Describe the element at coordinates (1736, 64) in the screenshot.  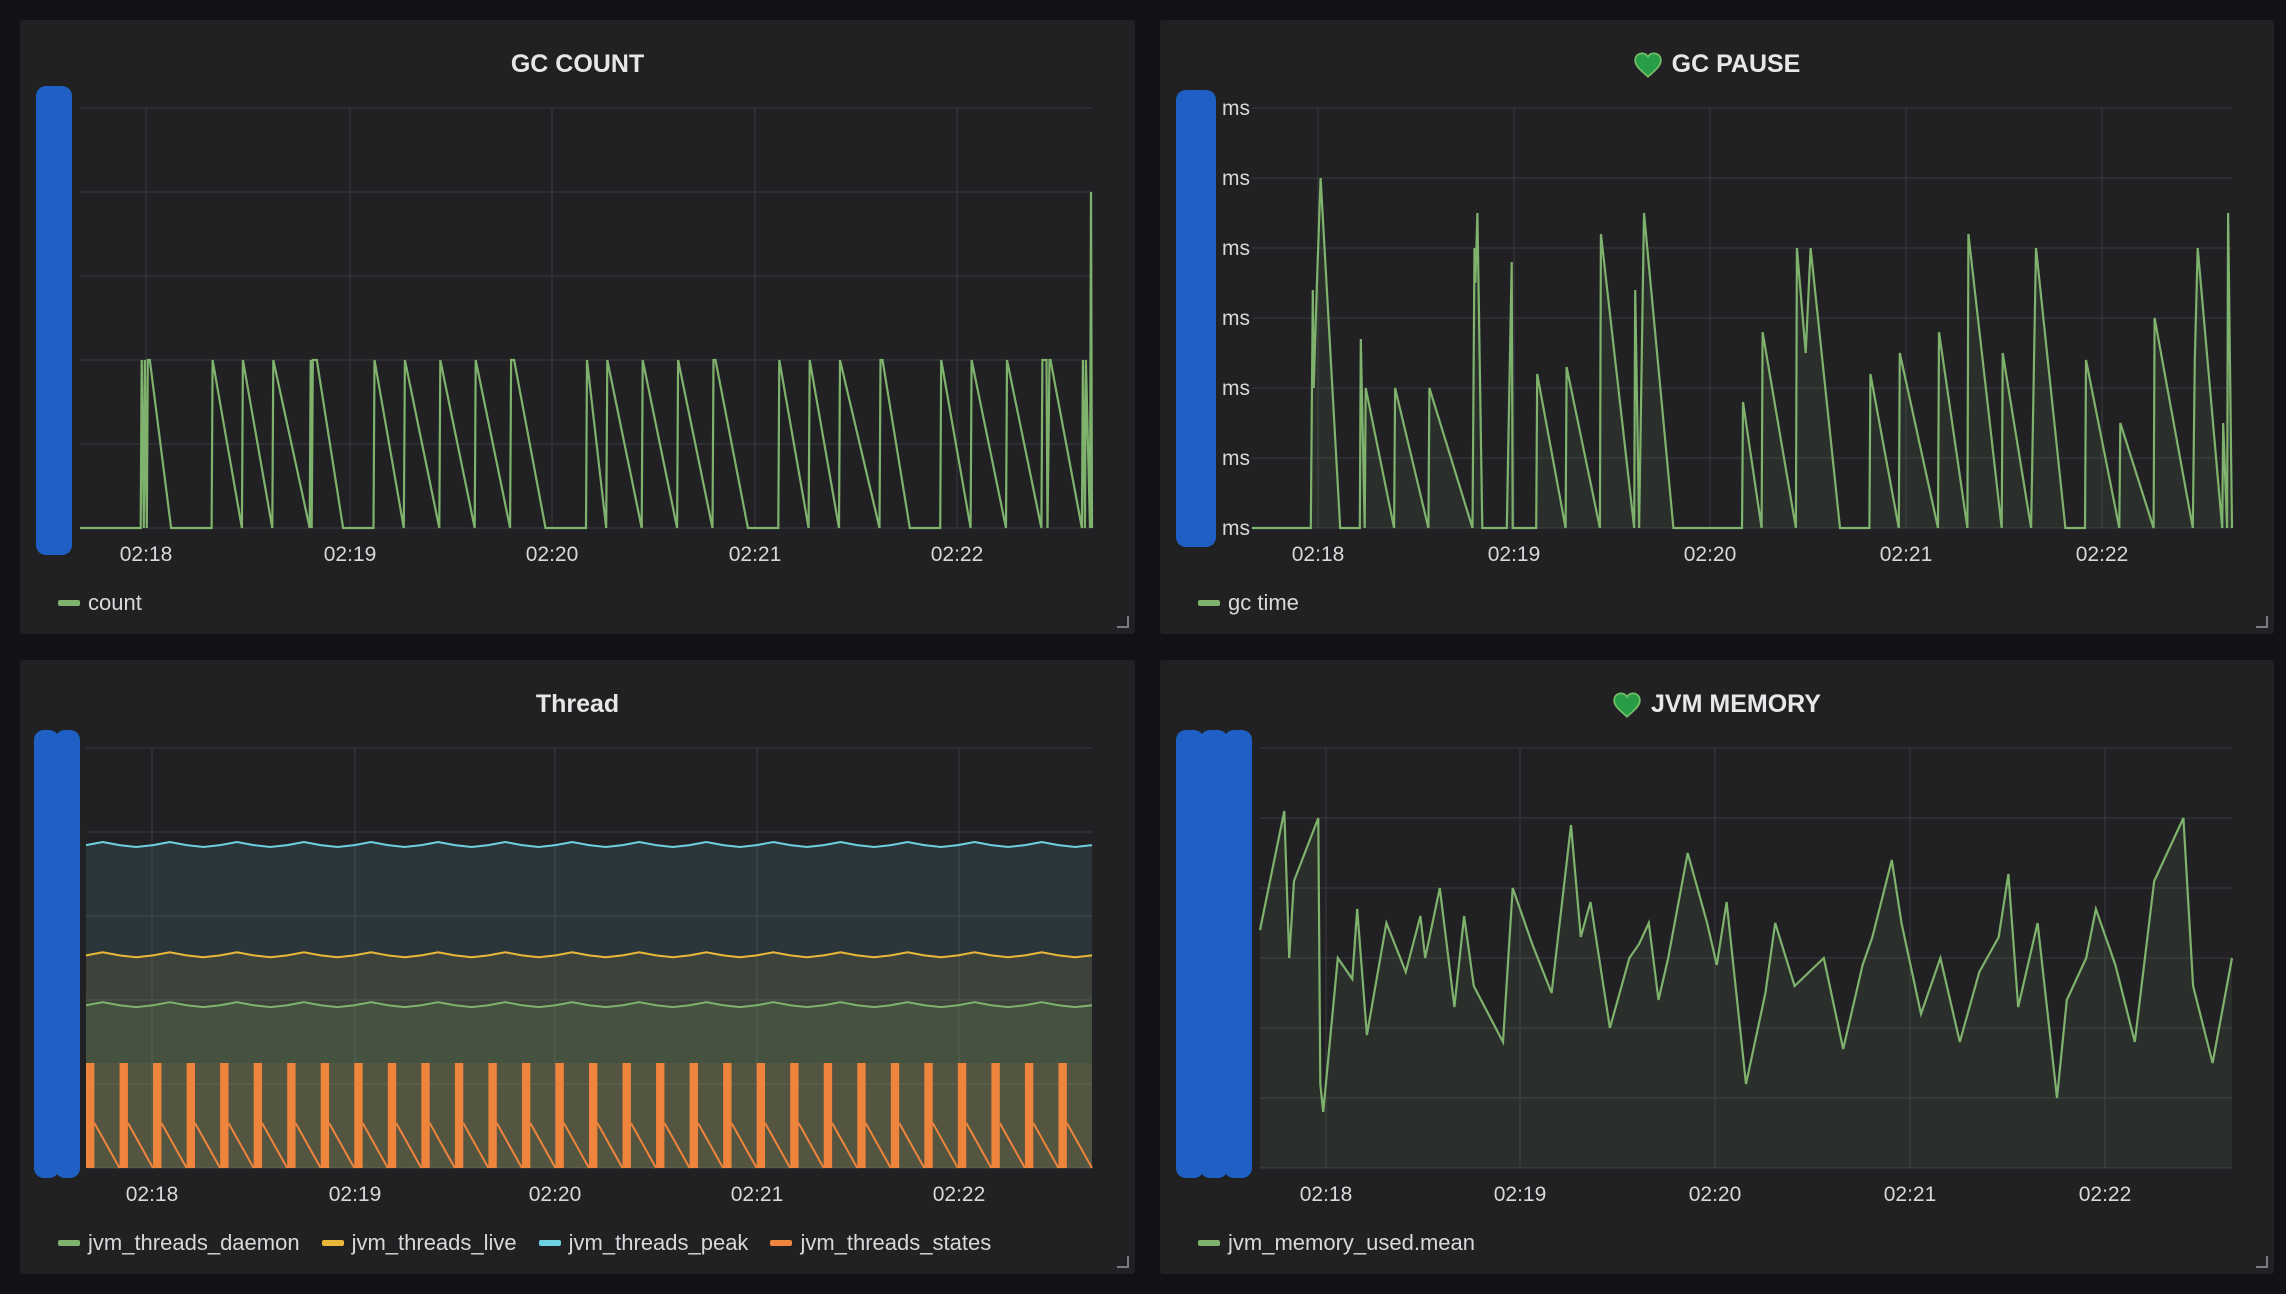
I see `panel-title-text: GC PAUSE` at that location.